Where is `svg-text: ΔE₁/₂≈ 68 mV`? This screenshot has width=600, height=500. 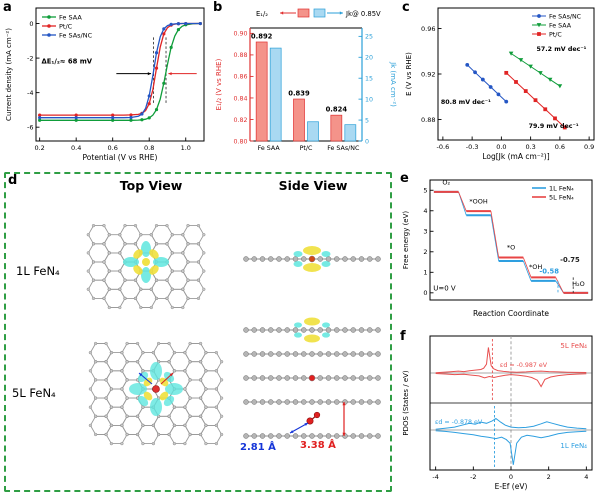
svg-text: ΔE₁/₂≈ 68 mV is located at coordinates (66, 61).